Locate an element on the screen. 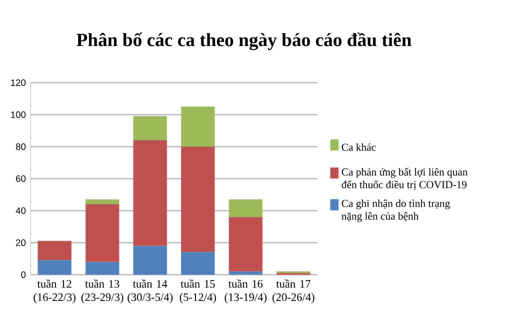 The width and height of the screenshot is (506, 332). chart-title: Phân bố các ca theo ngày báo cáo đầu tiên is located at coordinates (244, 41).